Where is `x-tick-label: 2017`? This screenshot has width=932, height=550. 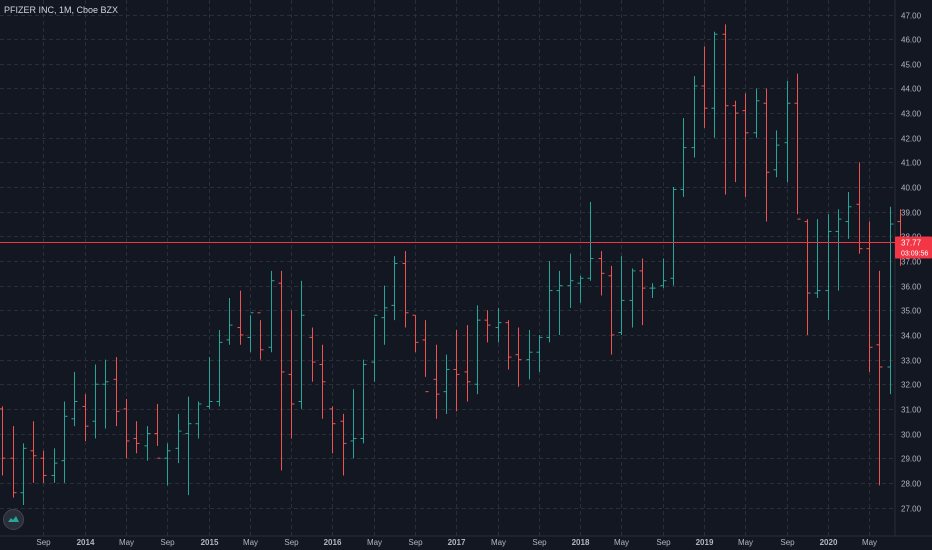 x-tick-label: 2017 is located at coordinates (457, 542).